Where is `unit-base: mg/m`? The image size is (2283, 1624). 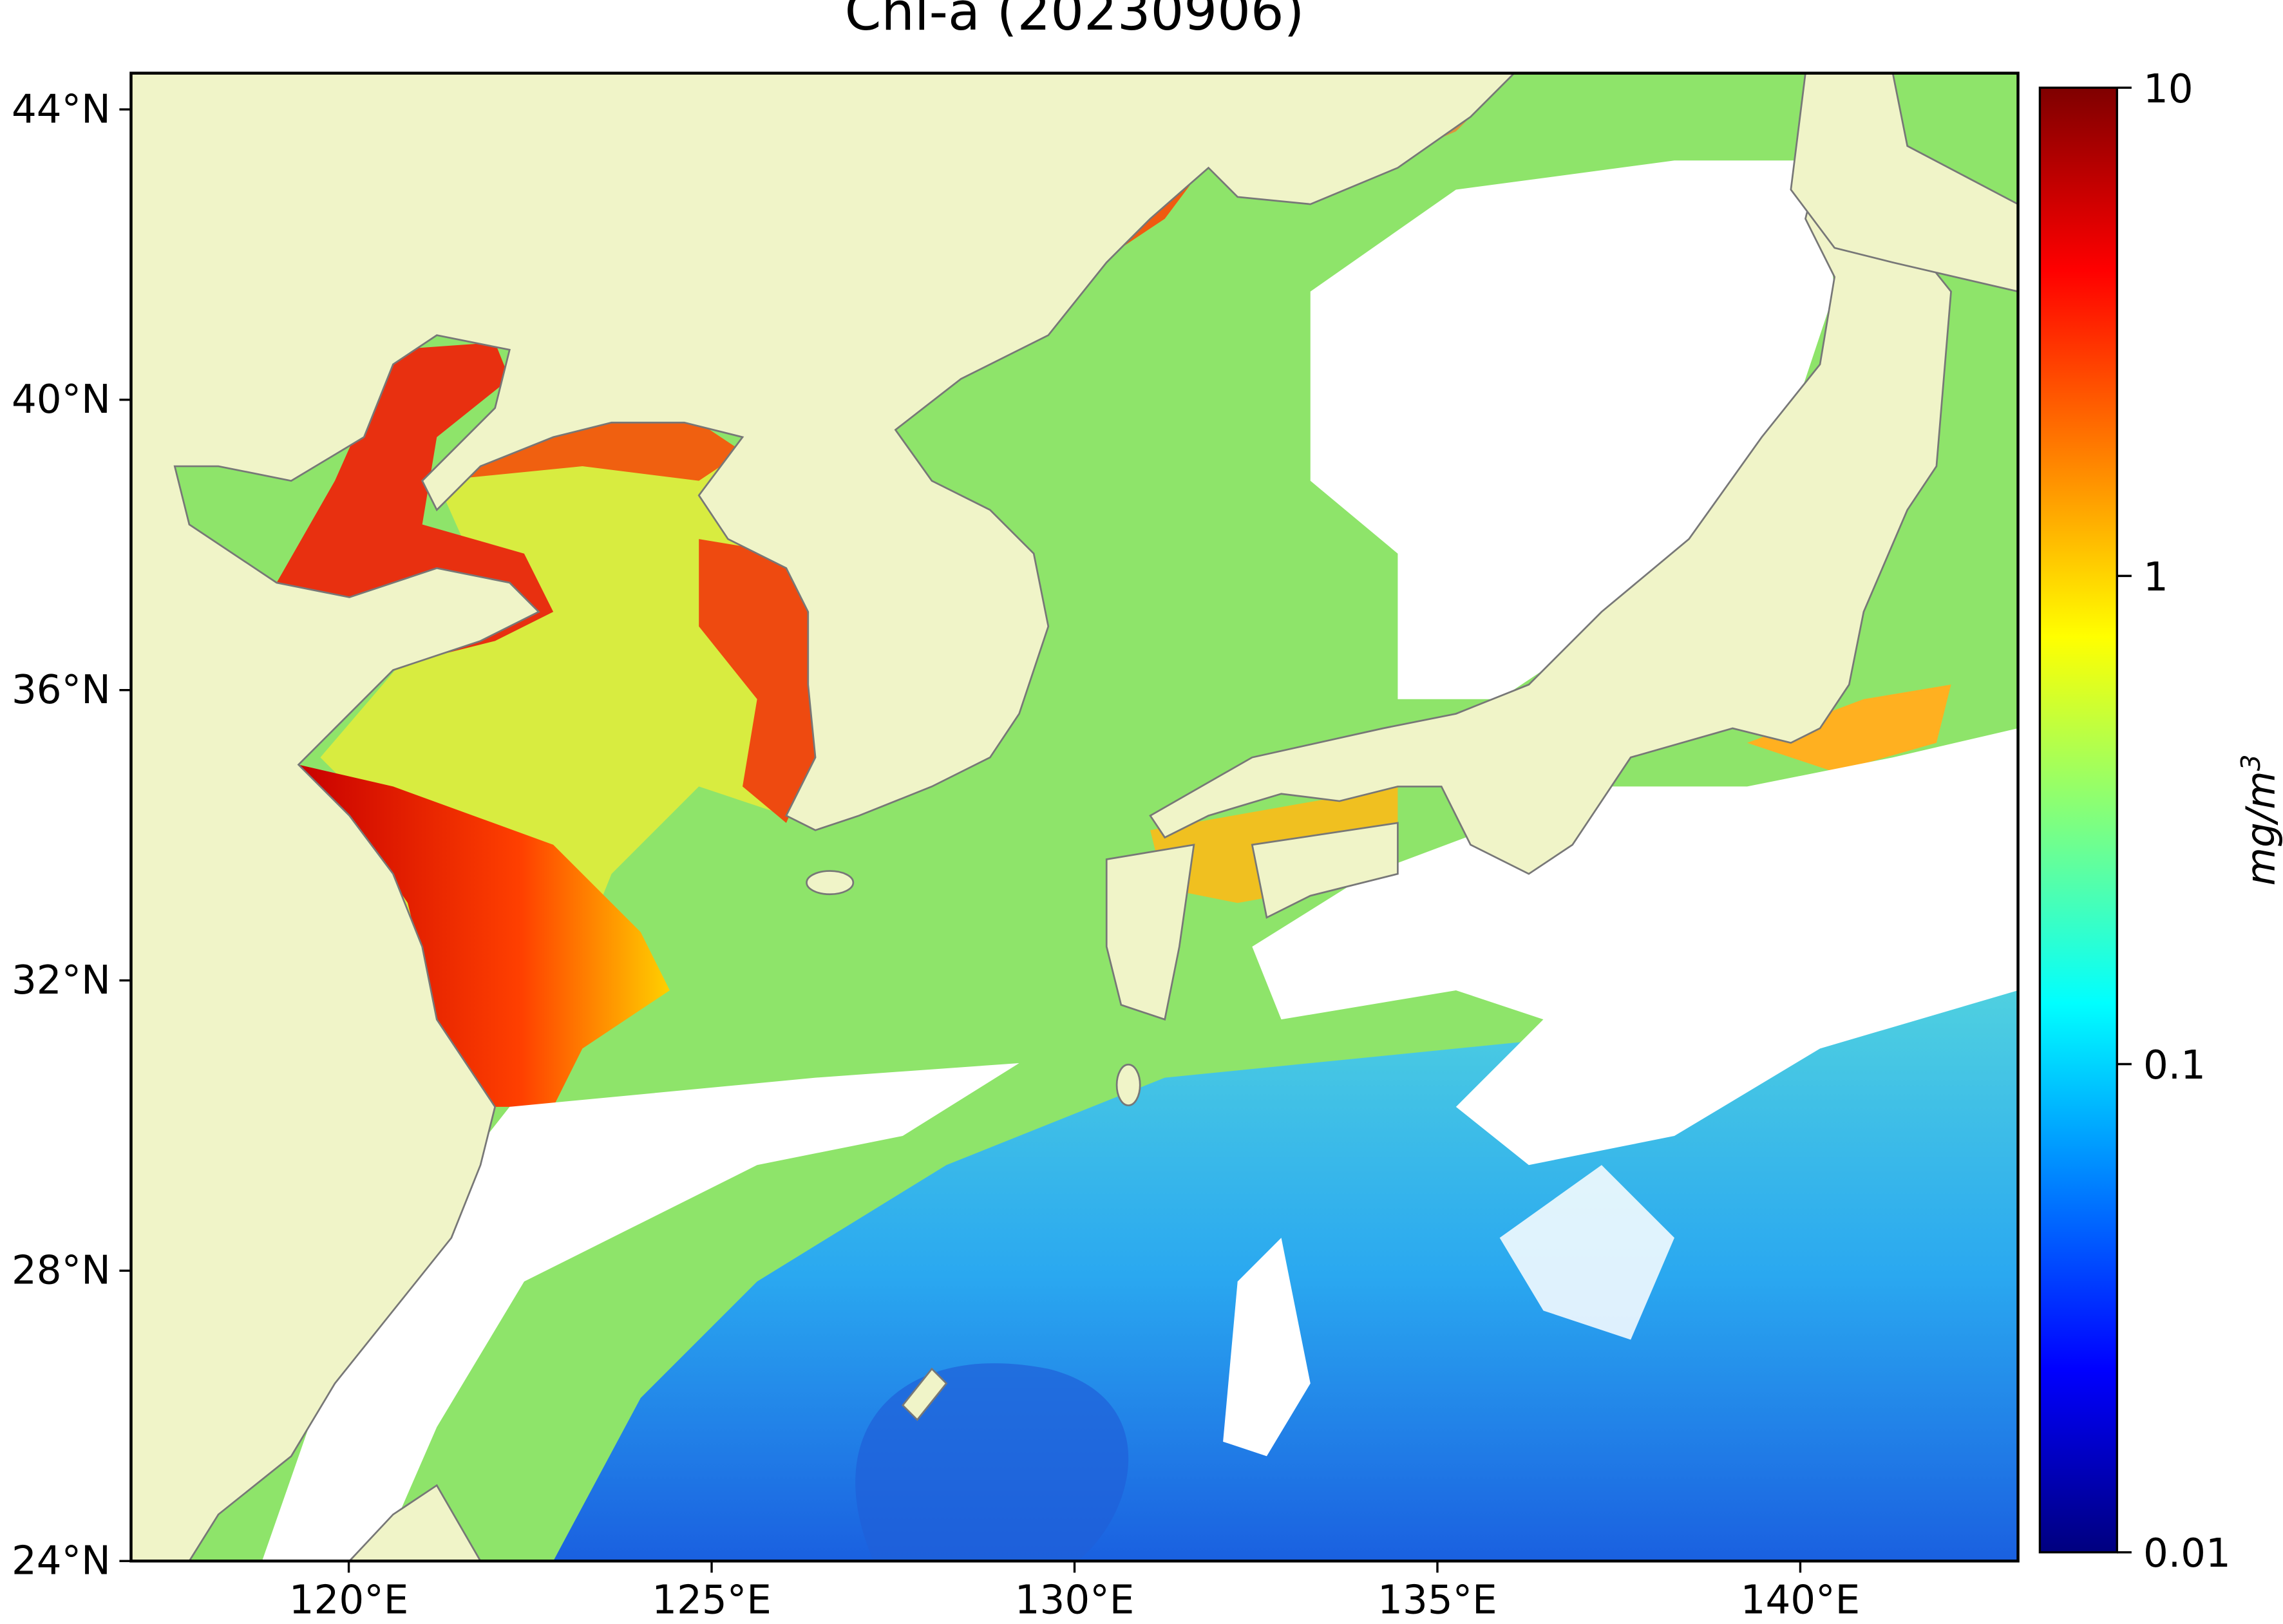
unit-base: mg/m is located at coordinates (2260, 828).